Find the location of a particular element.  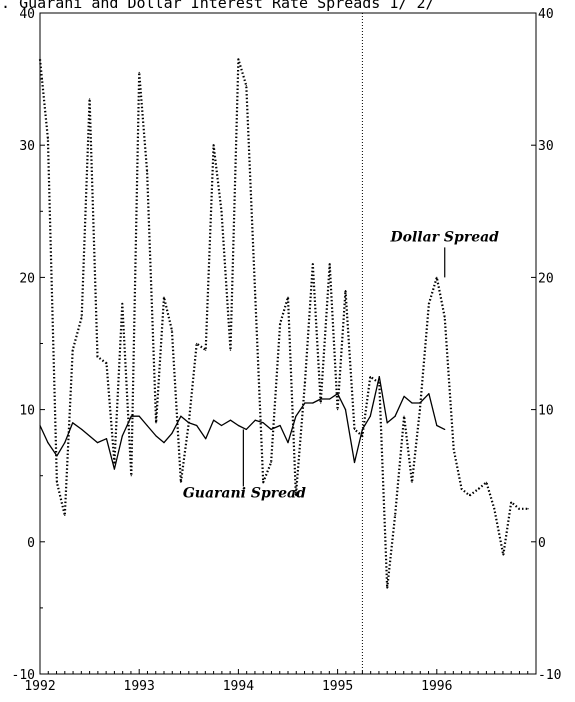

y-tick-label-right-10: 10 is located at coordinates (546, 411).